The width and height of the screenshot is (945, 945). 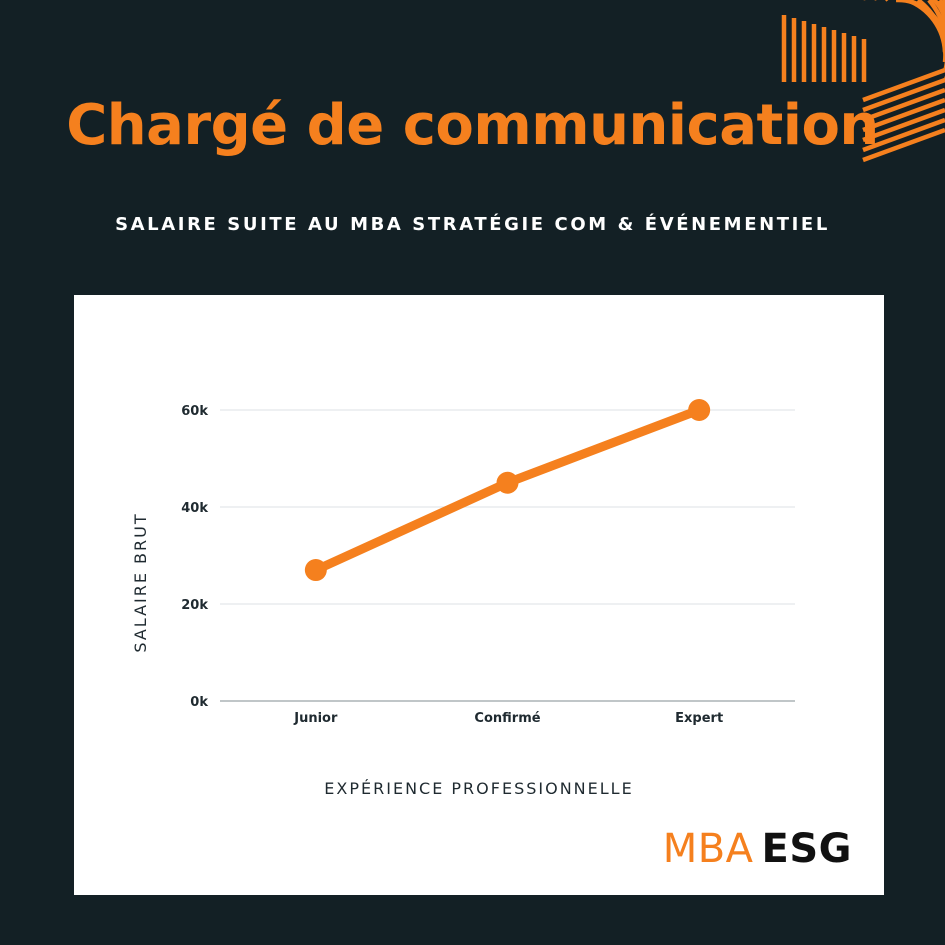 What do you see at coordinates (315, 718) in the screenshot?
I see `x-tick-label: Junior` at bounding box center [315, 718].